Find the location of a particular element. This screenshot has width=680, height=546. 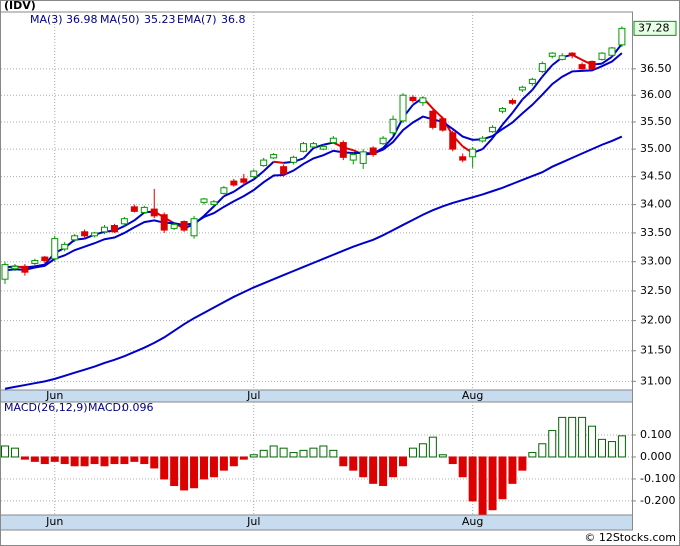

y-tick-label: -0.200 is located at coordinates (657, 500).